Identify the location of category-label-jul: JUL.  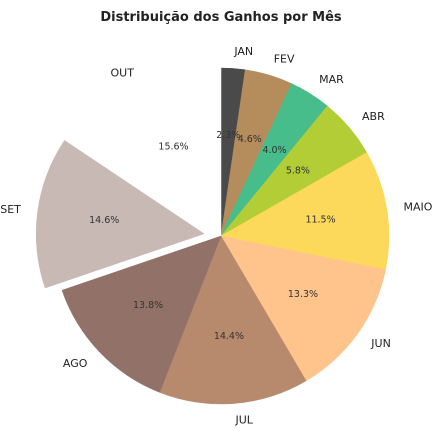
(244, 420).